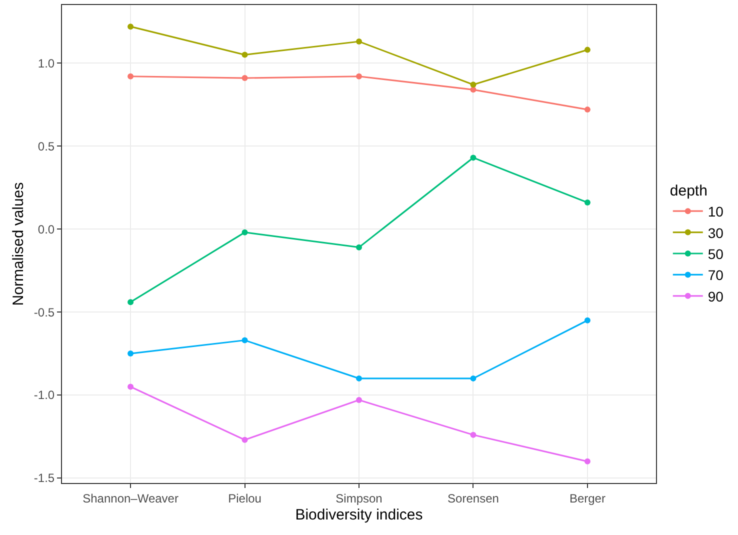 The image size is (738, 535). What do you see at coordinates (359, 515) in the screenshot?
I see `x-axis-title: Biodiversity indices` at bounding box center [359, 515].